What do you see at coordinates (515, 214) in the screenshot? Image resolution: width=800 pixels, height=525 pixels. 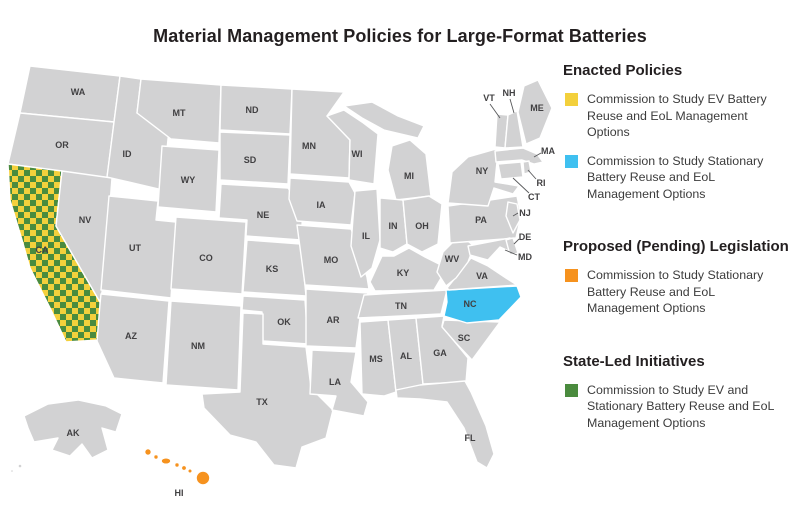 I see `callout-line-nj` at bounding box center [515, 214].